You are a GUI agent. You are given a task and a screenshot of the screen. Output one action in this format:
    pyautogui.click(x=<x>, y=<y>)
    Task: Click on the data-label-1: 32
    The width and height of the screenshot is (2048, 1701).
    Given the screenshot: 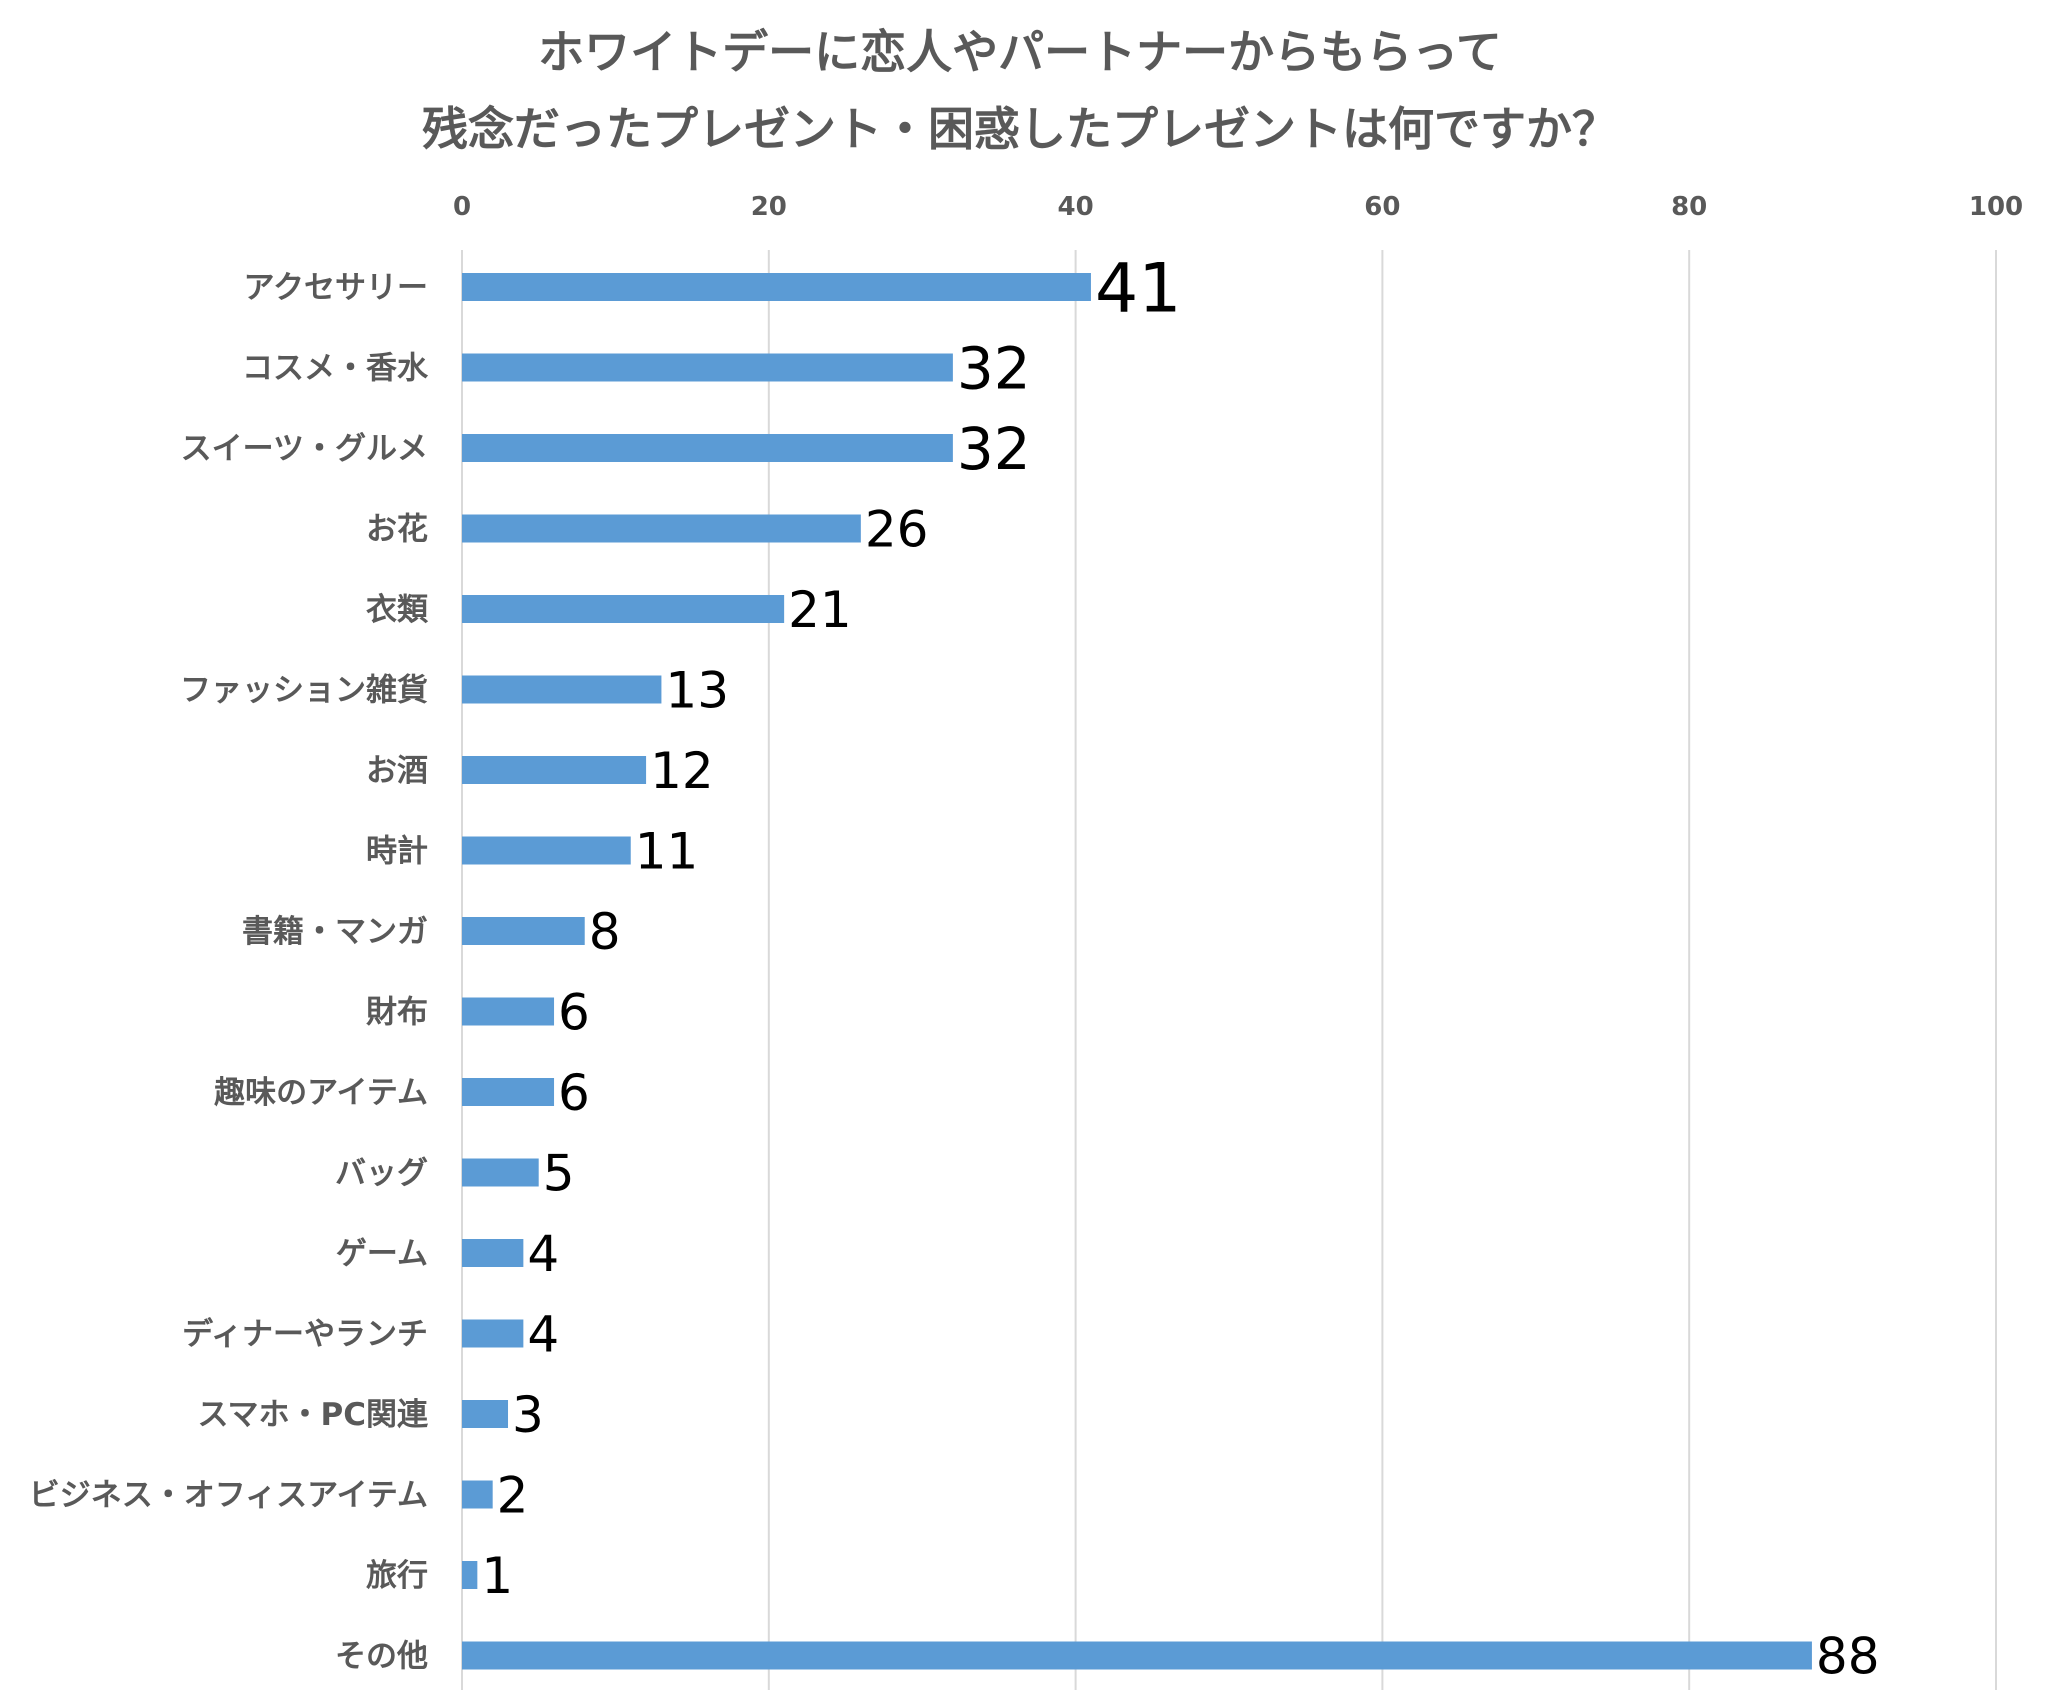 What is the action you would take?
    pyautogui.click(x=994, y=368)
    